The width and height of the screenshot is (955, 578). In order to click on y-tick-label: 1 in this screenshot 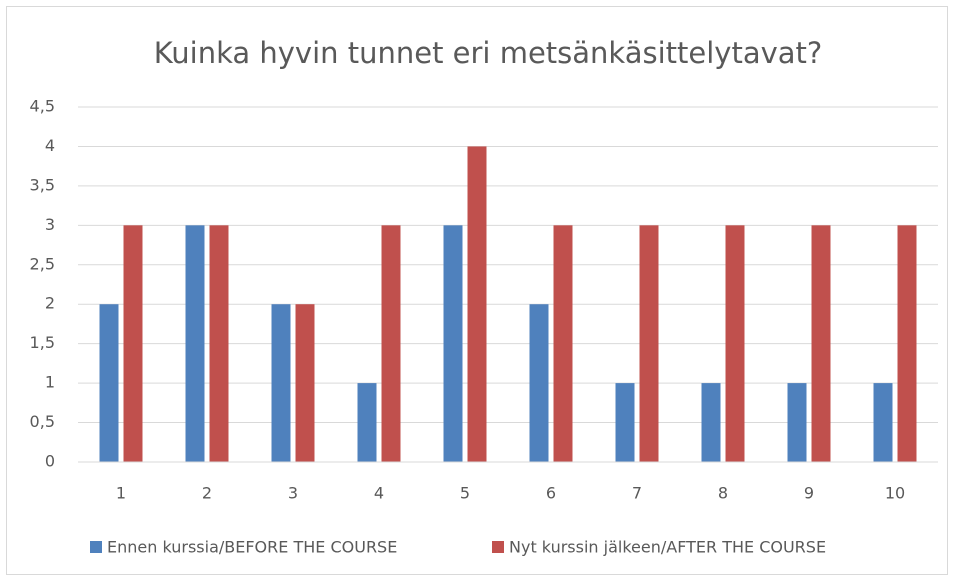, I will do `click(50, 382)`.